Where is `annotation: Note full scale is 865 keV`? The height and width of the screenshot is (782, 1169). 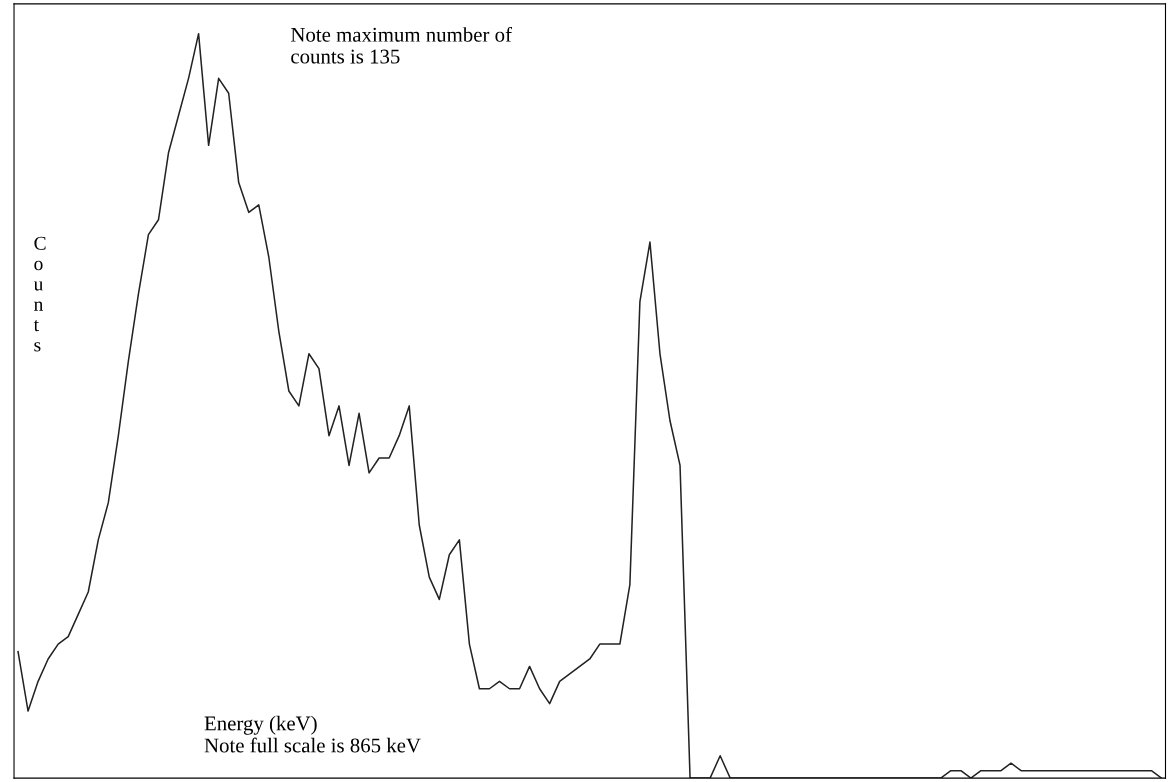 annotation: Note full scale is 865 keV is located at coordinates (312, 745).